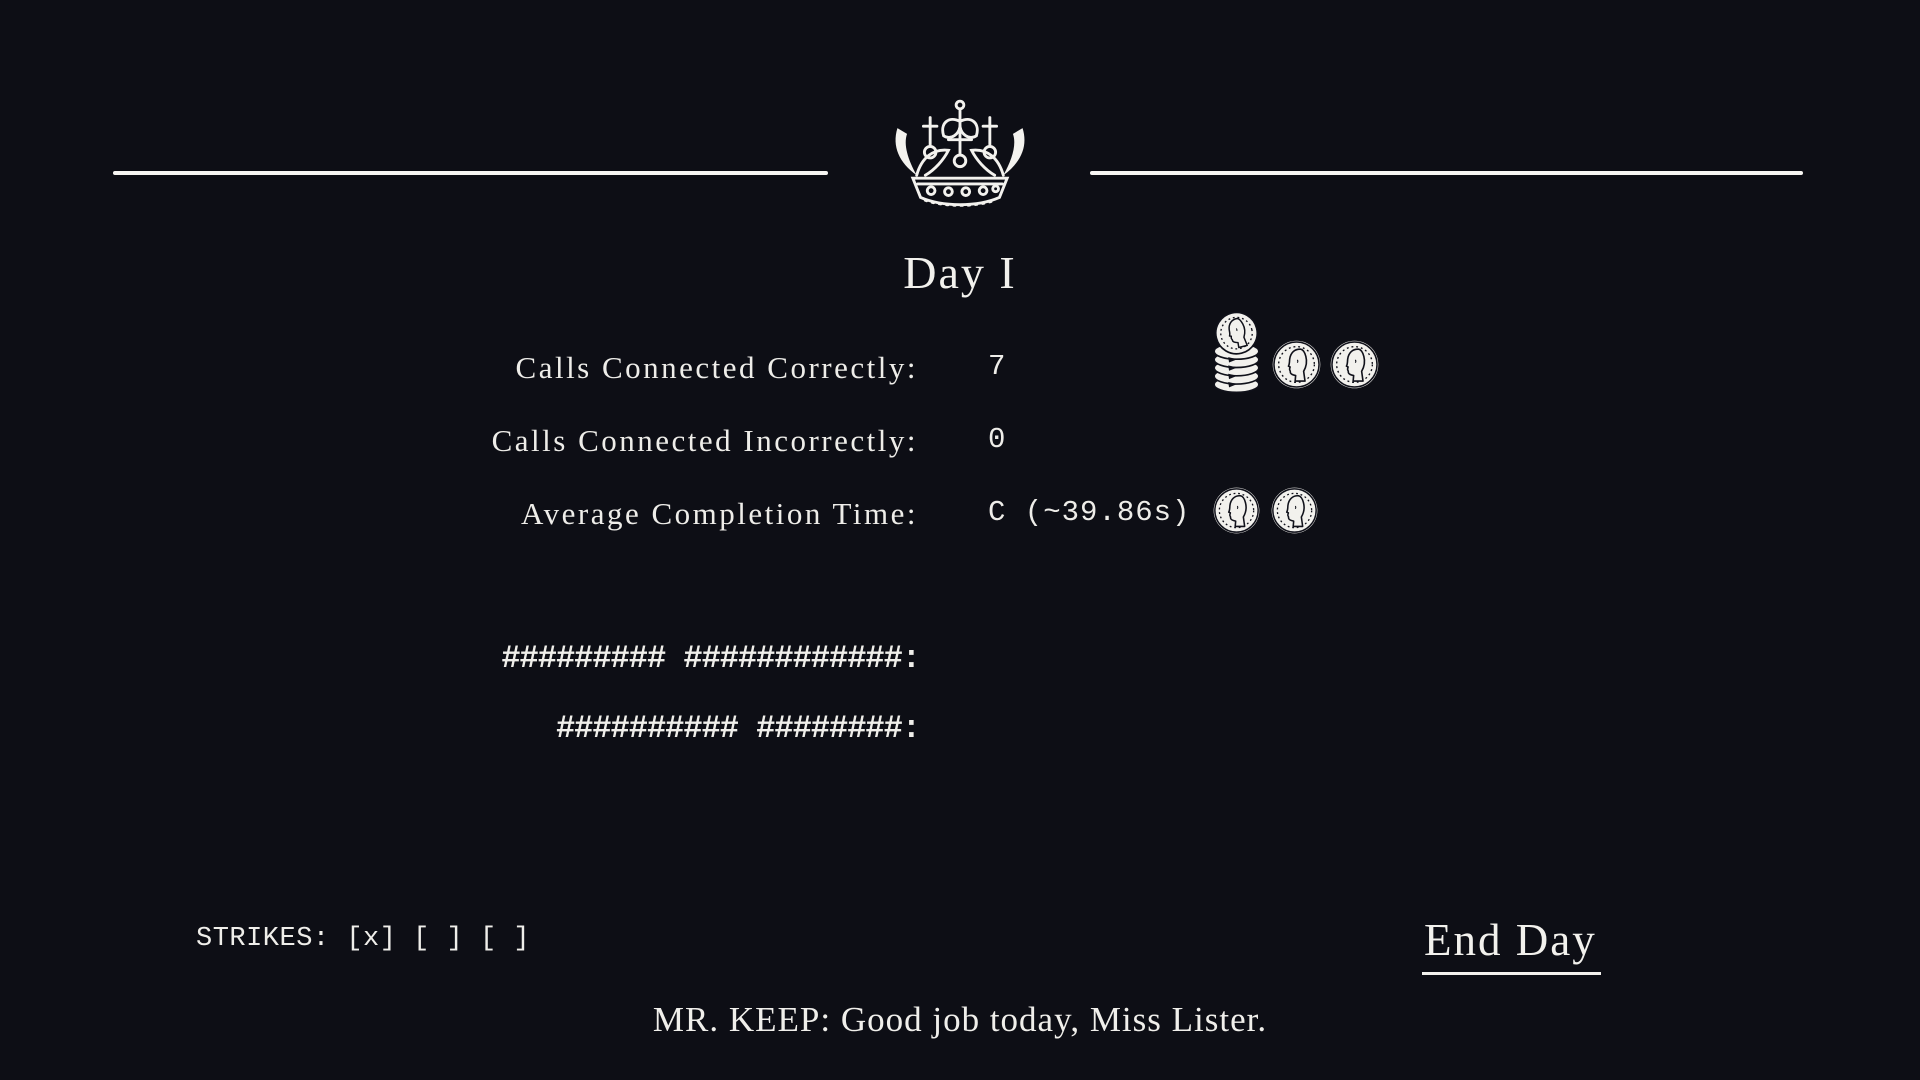 The height and width of the screenshot is (1080, 1920). I want to click on crown-icon, so click(960, 153).